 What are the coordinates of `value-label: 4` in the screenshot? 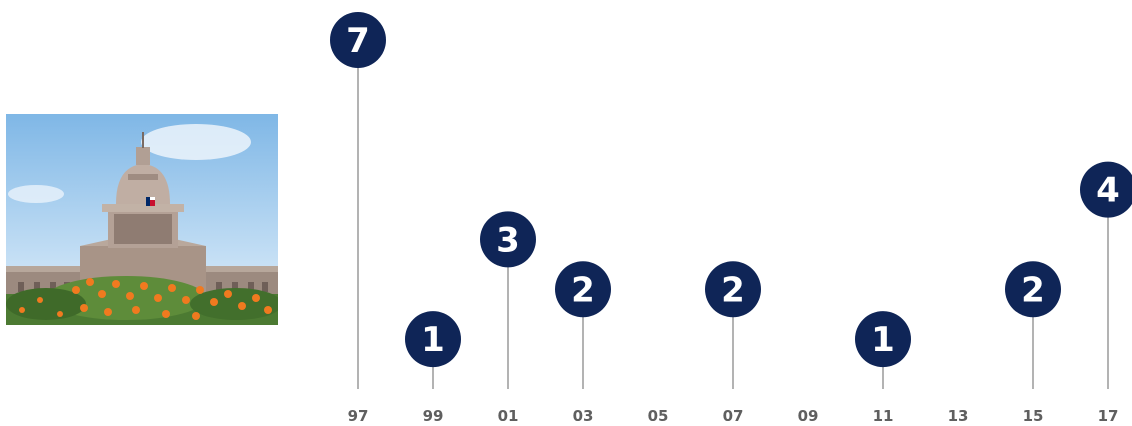 It's located at (1108, 191).